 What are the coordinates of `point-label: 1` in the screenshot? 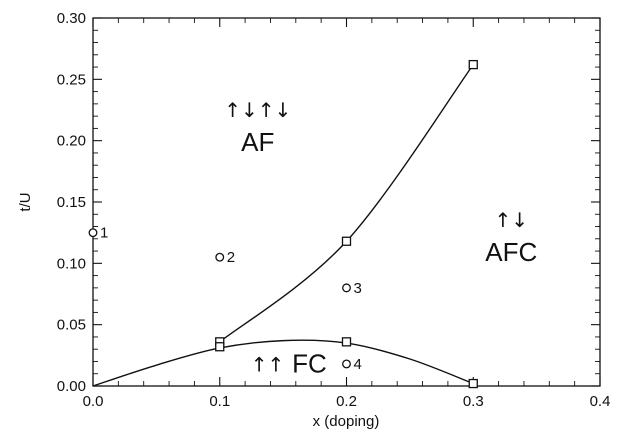 It's located at (104, 233).